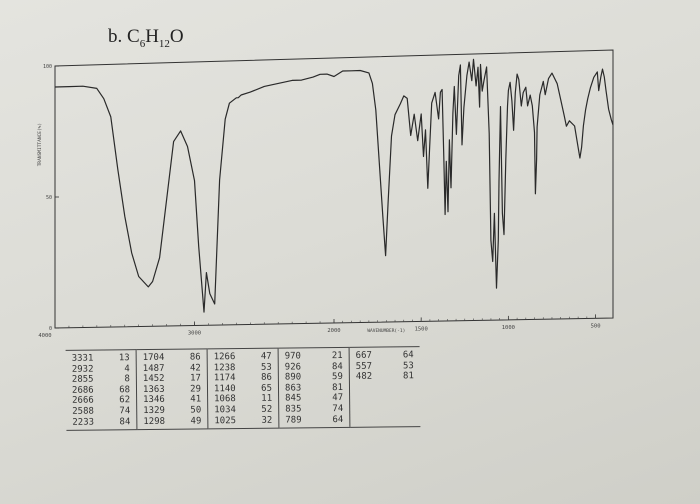  I want to click on peak-transmittance: 52, so click(267, 409).